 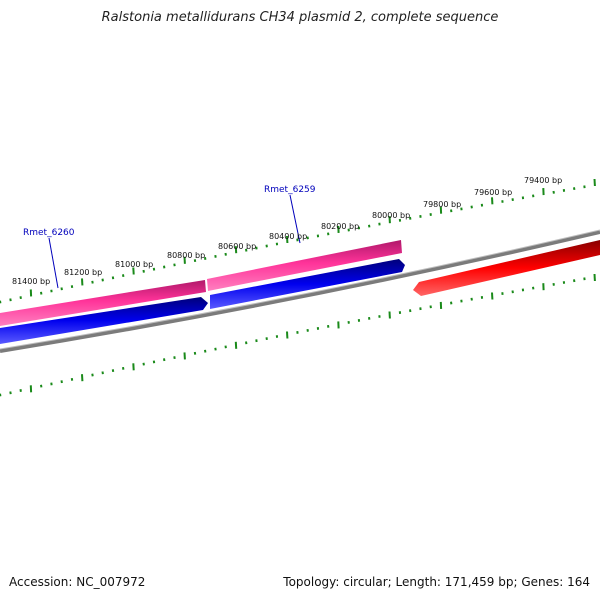 What do you see at coordinates (83, 272) in the screenshot?
I see `scale-label: 81200 bp` at bounding box center [83, 272].